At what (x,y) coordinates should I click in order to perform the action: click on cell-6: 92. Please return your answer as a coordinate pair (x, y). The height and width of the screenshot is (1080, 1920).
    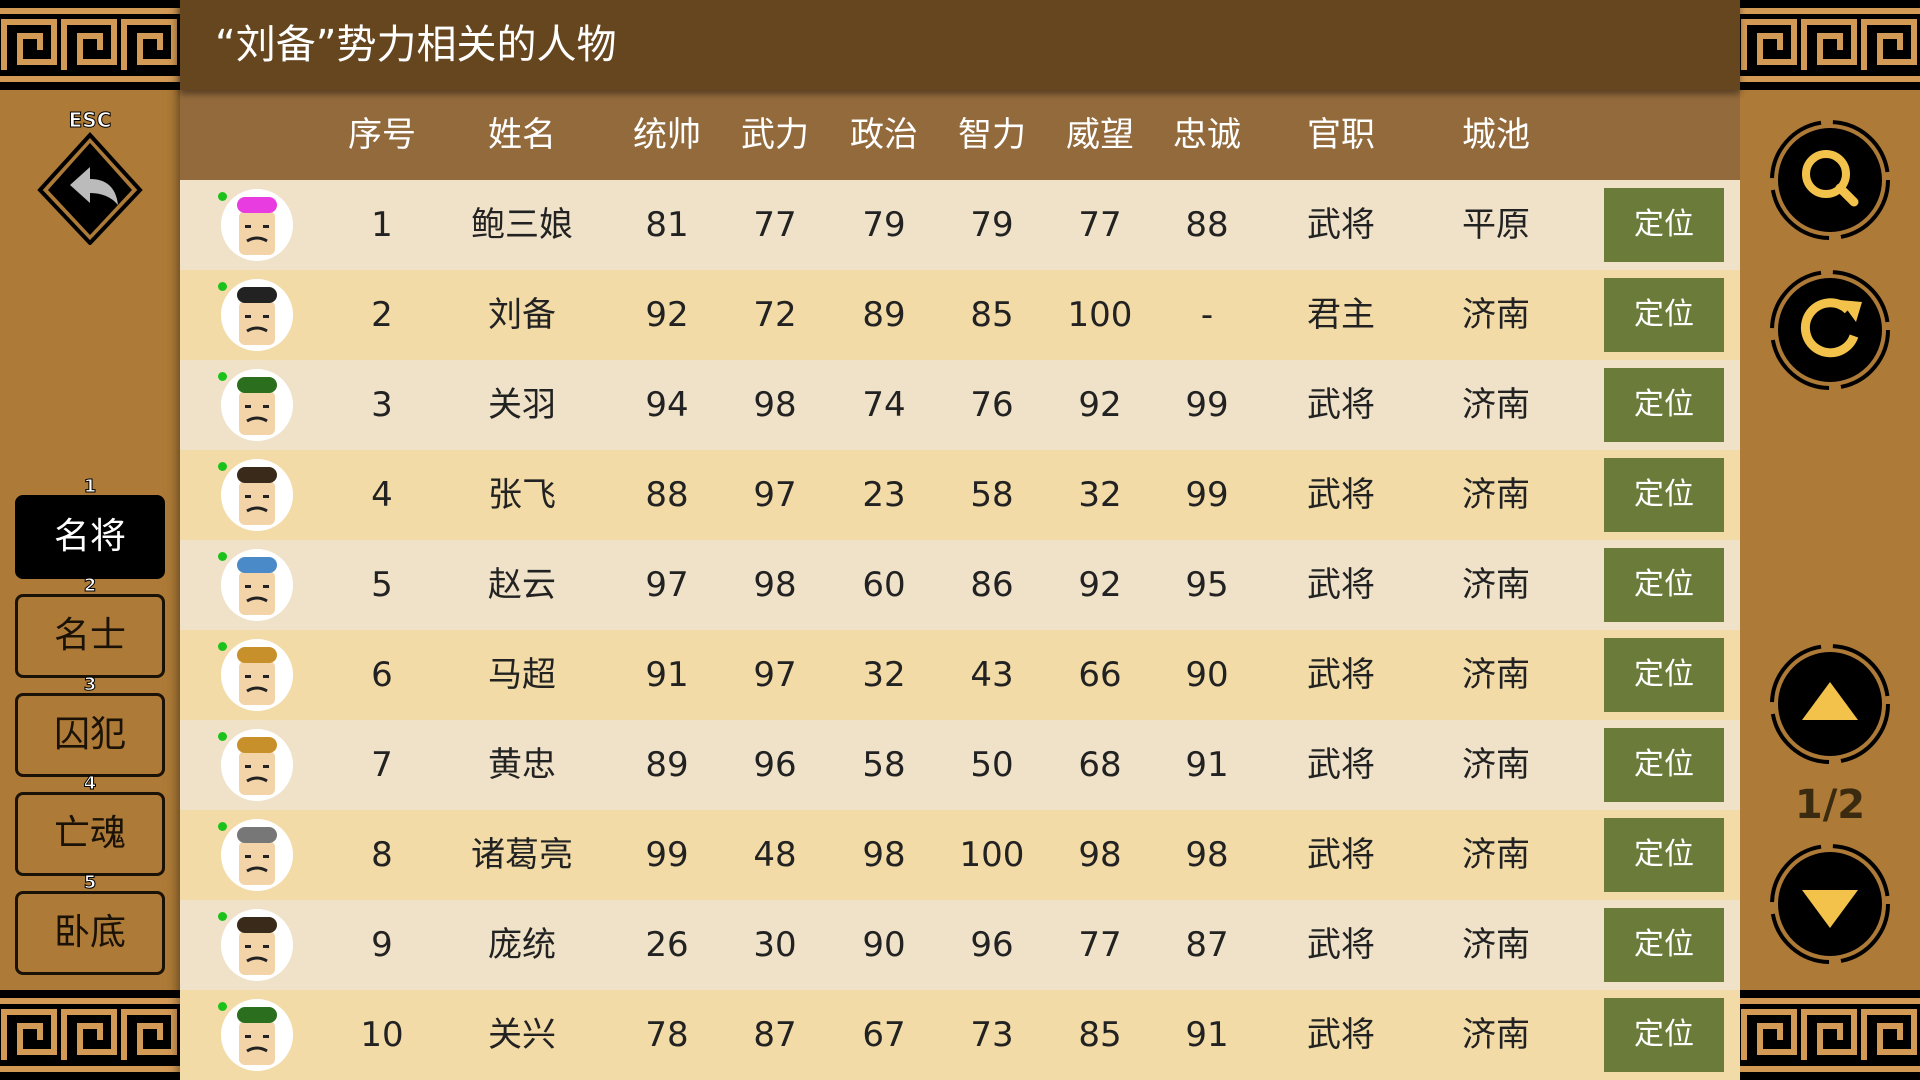
    Looking at the image, I should click on (1100, 405).